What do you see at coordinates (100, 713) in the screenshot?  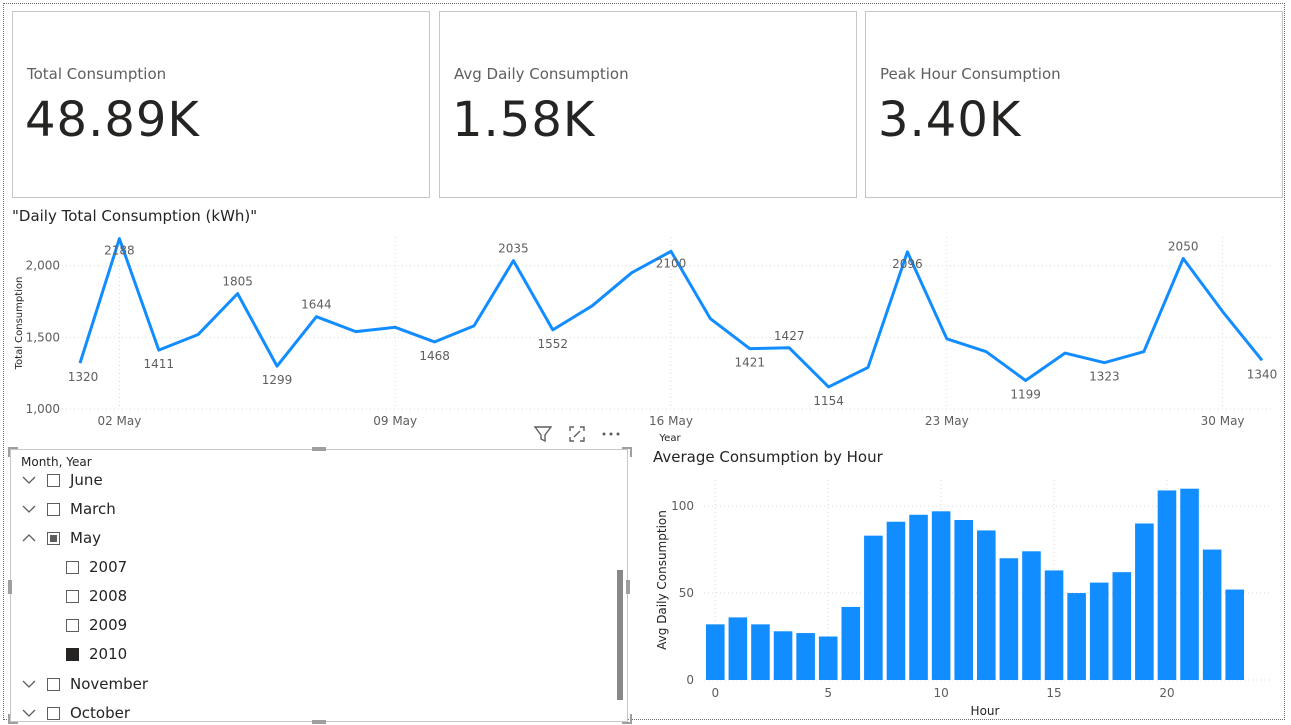 I see `slicer-item-label: October` at bounding box center [100, 713].